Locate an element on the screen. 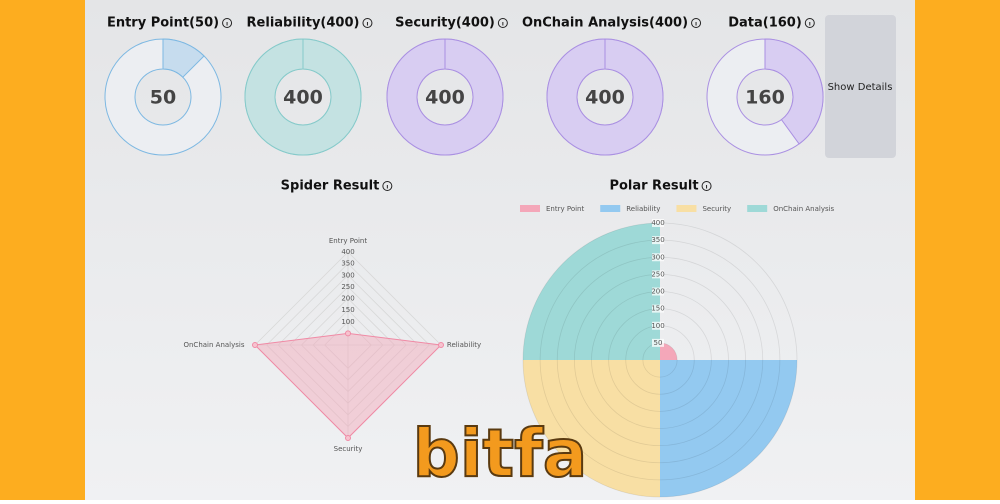 The image size is (1000, 504). axis-label: Security is located at coordinates (348, 449).